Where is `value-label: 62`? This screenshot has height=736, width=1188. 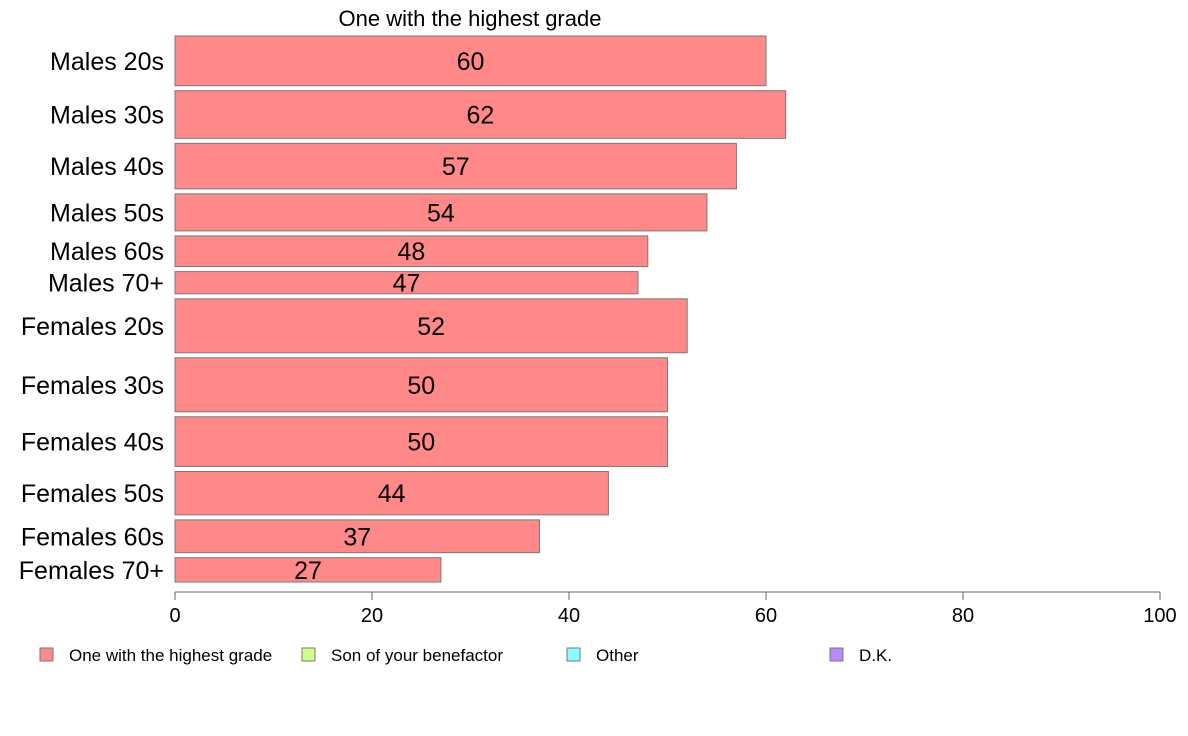
value-label: 62 is located at coordinates (480, 116).